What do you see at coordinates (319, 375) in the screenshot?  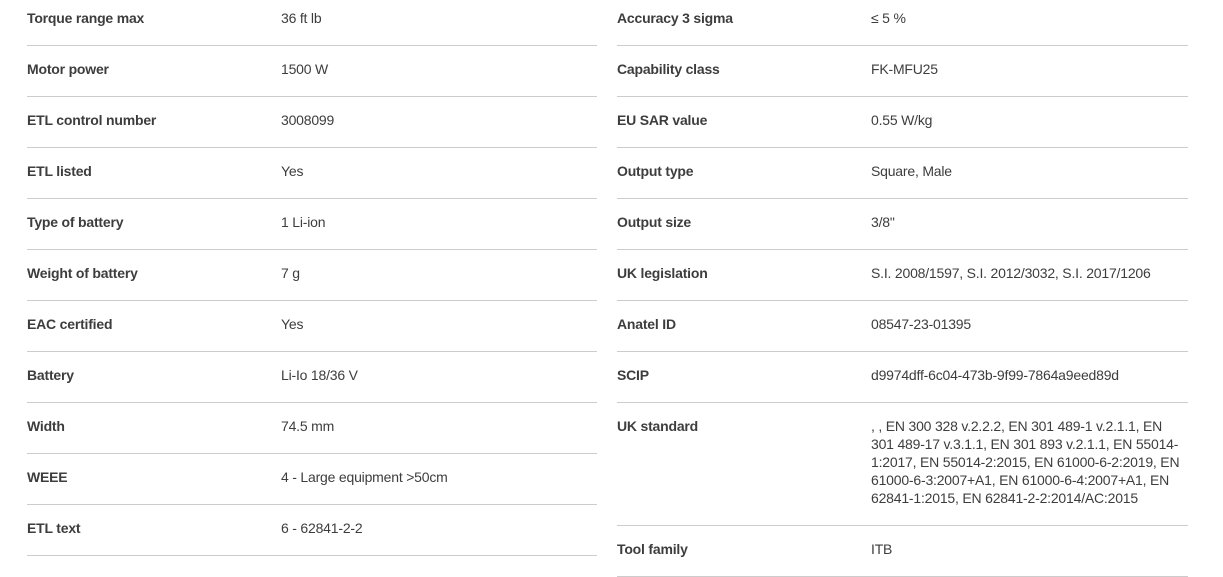 I see `spec-value: Li-Io 18/36 V` at bounding box center [319, 375].